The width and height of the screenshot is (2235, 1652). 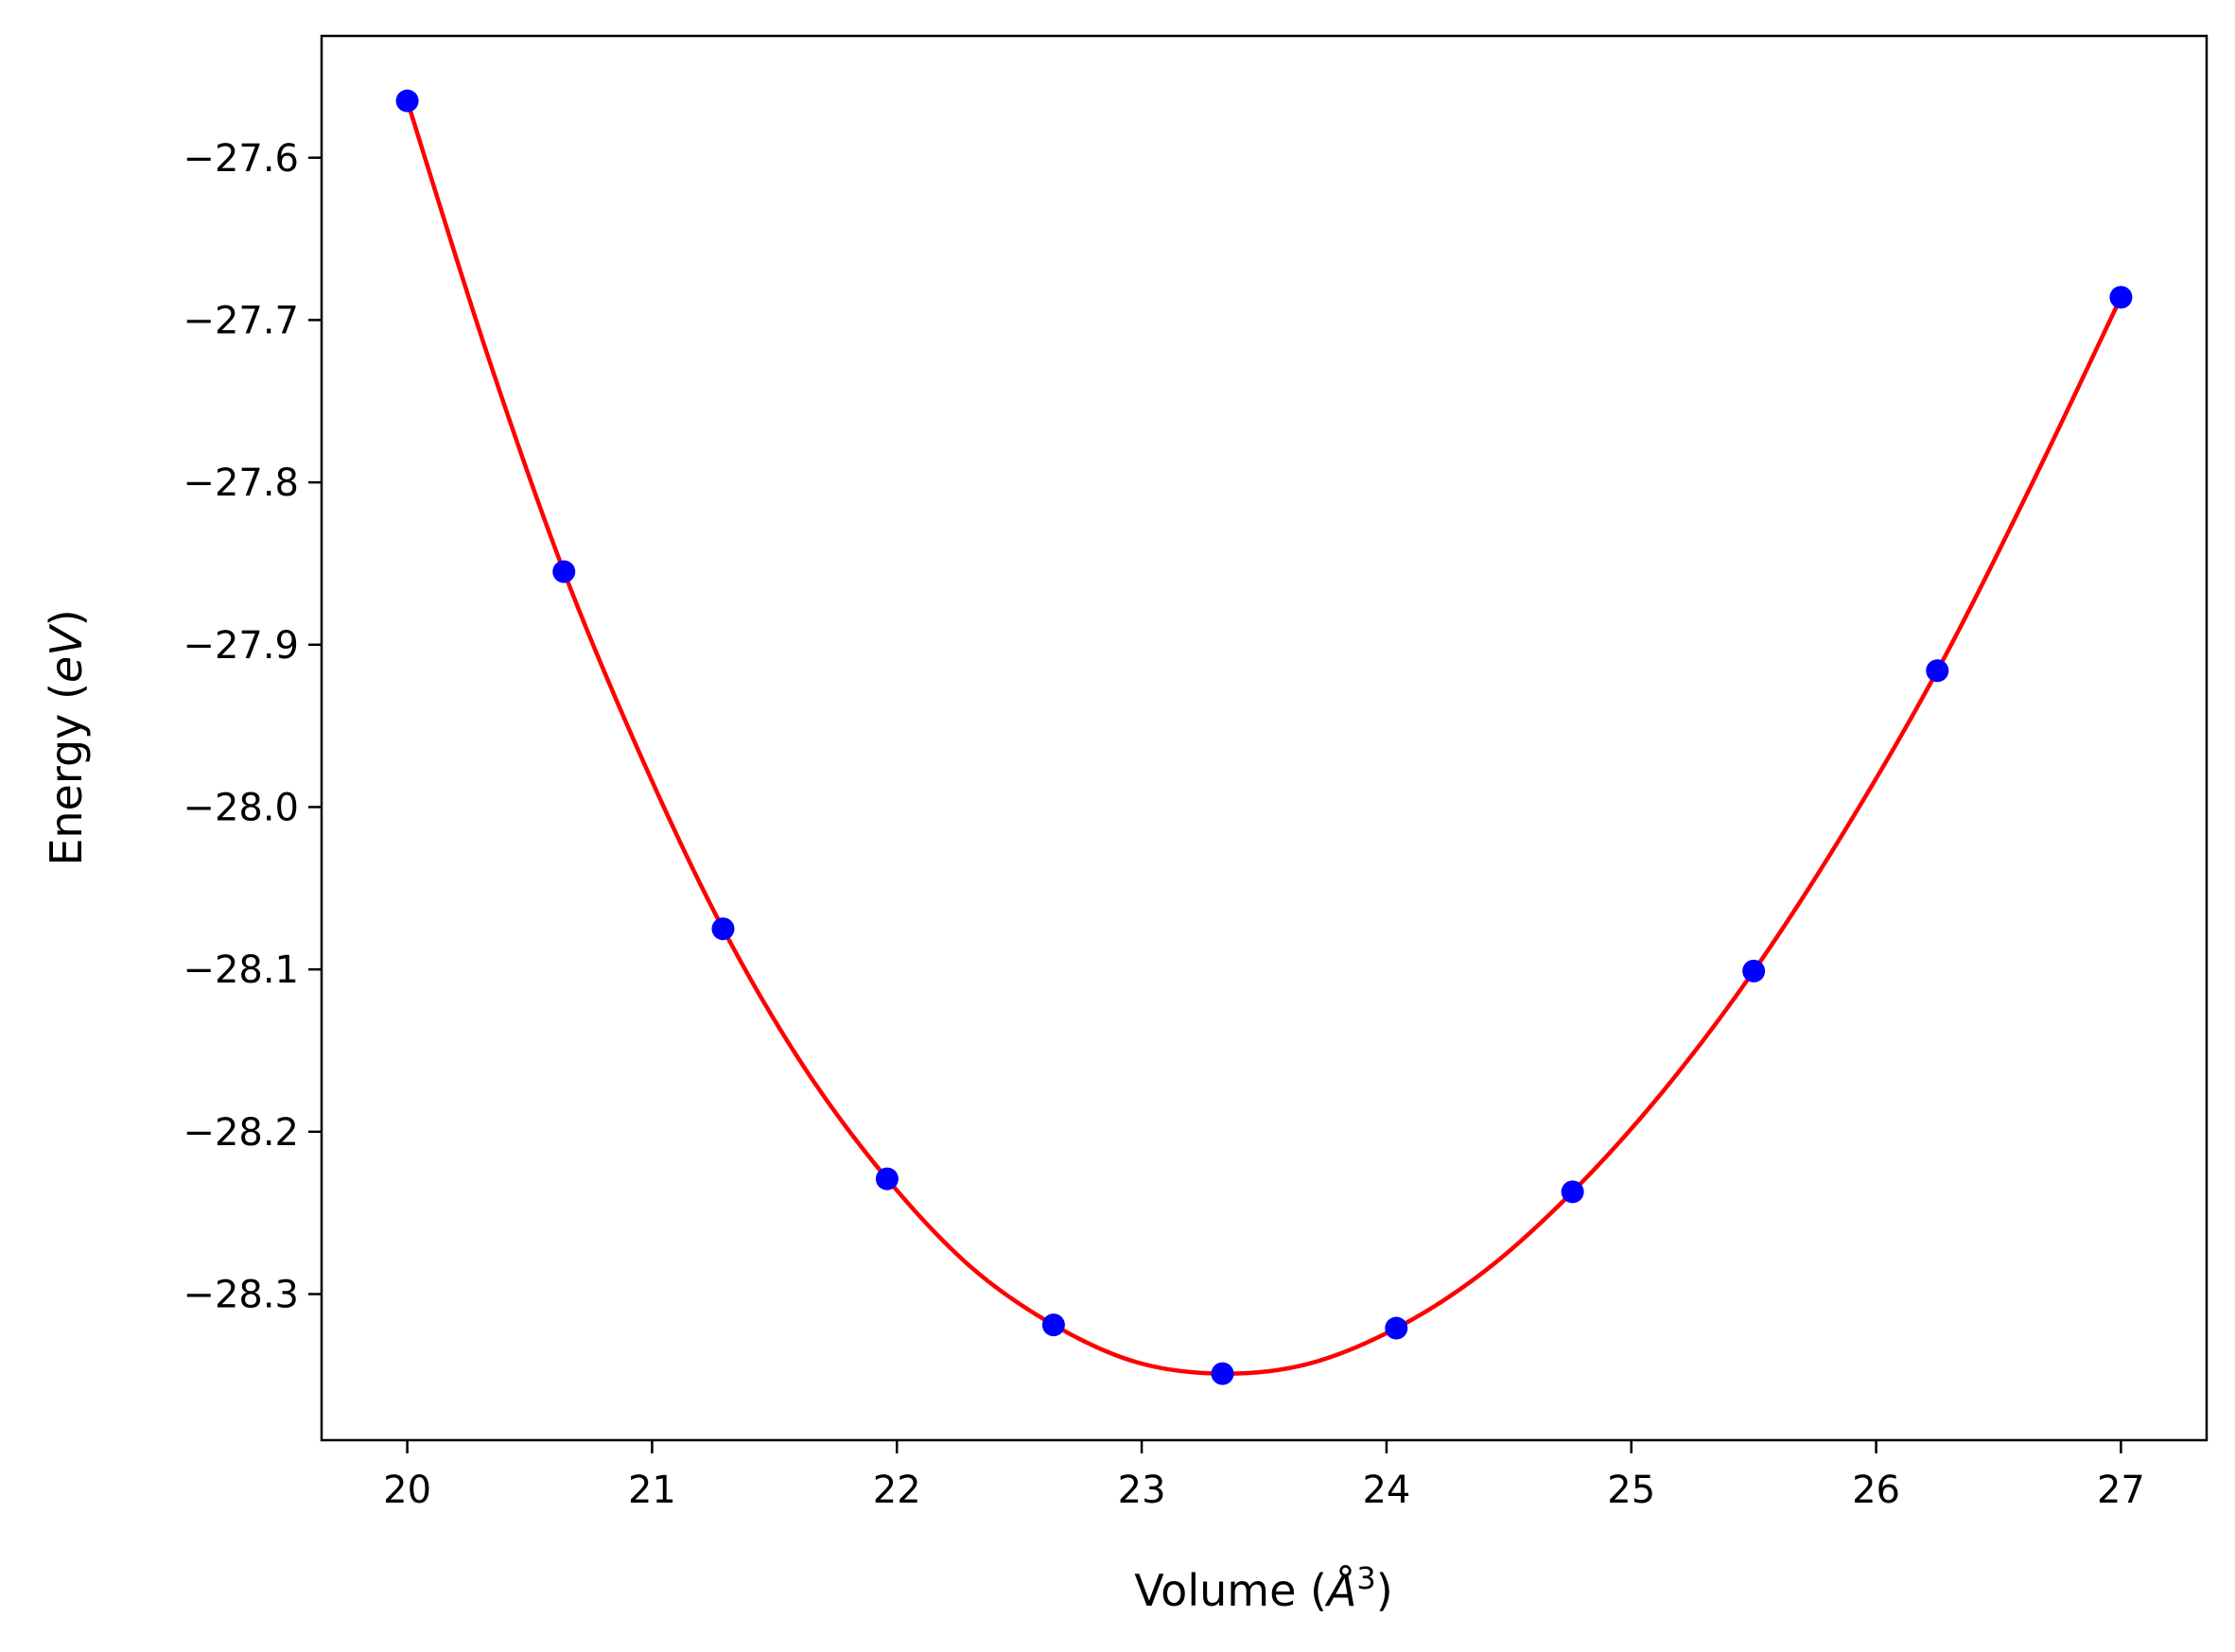 I want to click on x-tick-label: 24, so click(x=1386, y=1491).